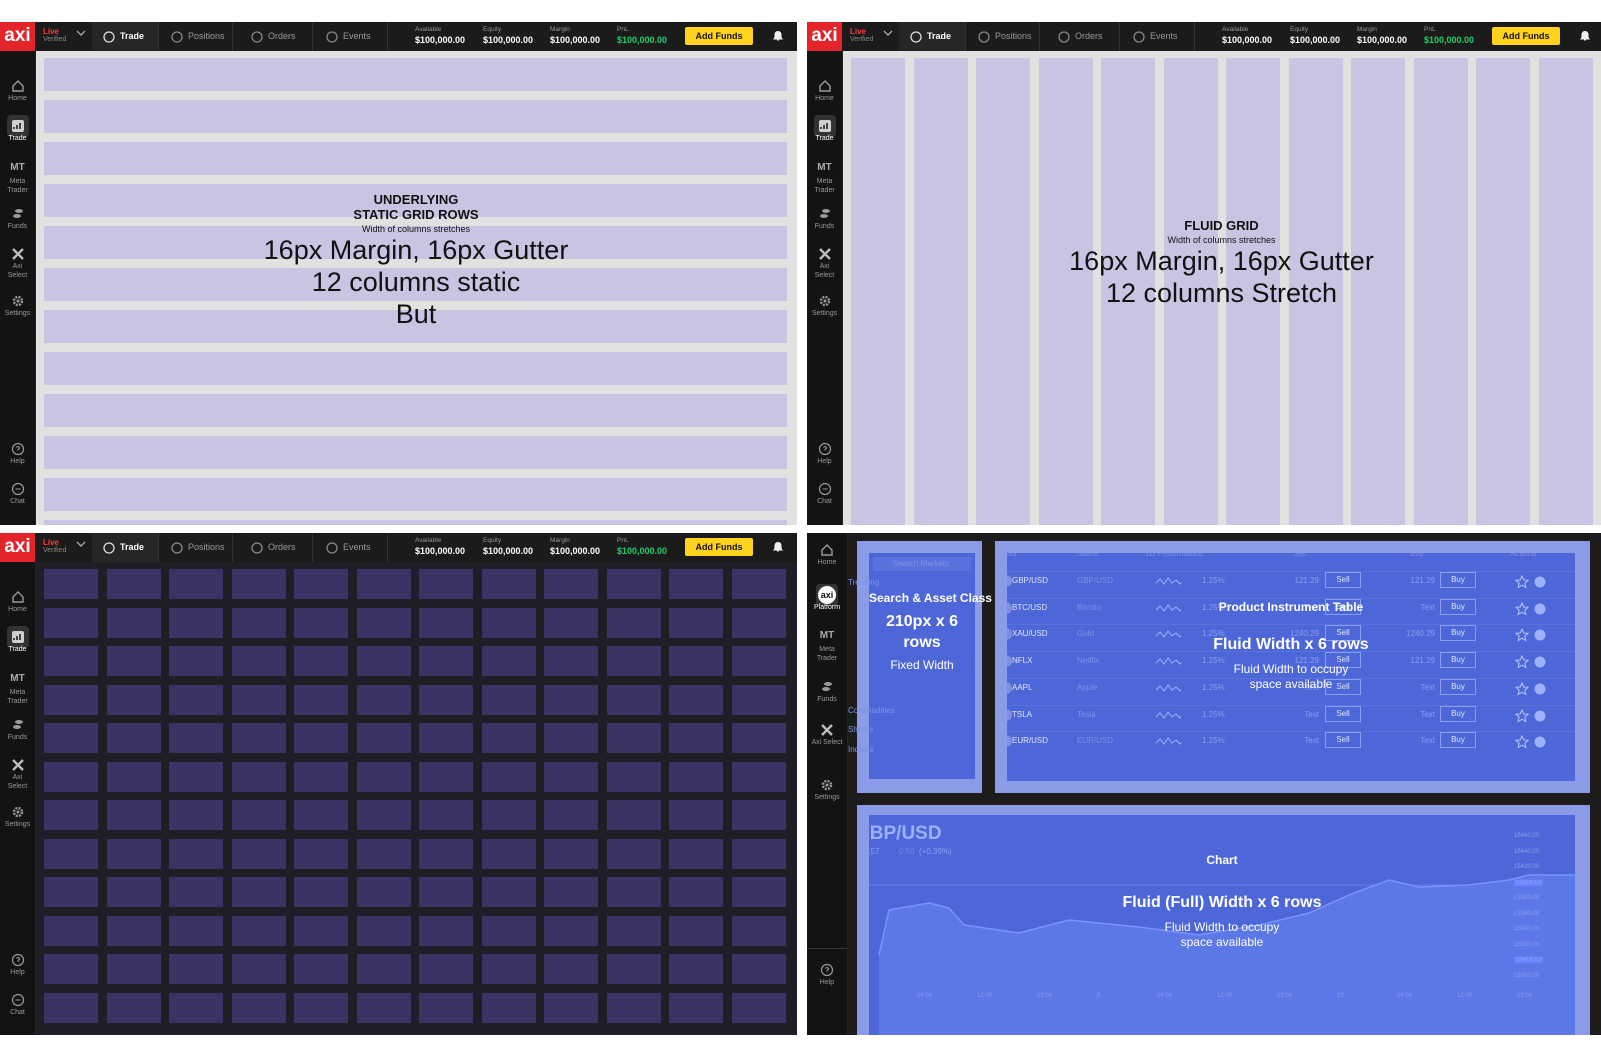 The width and height of the screenshot is (1601, 1055). What do you see at coordinates (824, 167) in the screenshot?
I see `icon-text: MT` at bounding box center [824, 167].